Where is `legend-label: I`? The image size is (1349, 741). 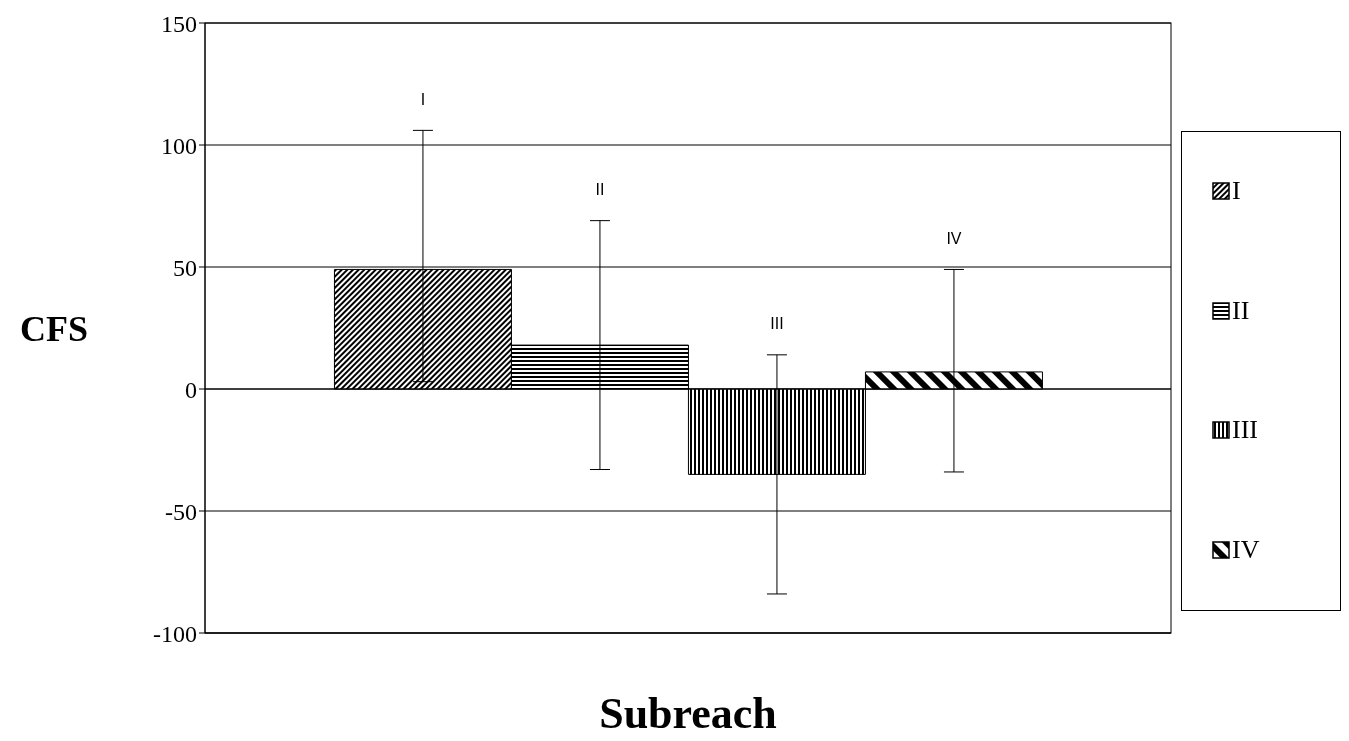 legend-label: I is located at coordinates (1236, 191).